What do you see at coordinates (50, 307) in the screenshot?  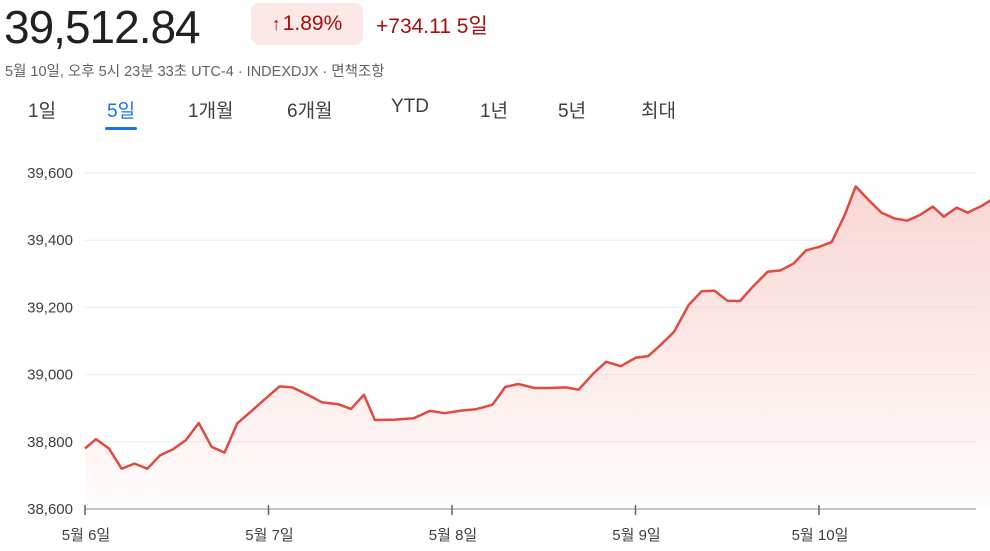 I see `y-tick-label: 39,200` at bounding box center [50, 307].